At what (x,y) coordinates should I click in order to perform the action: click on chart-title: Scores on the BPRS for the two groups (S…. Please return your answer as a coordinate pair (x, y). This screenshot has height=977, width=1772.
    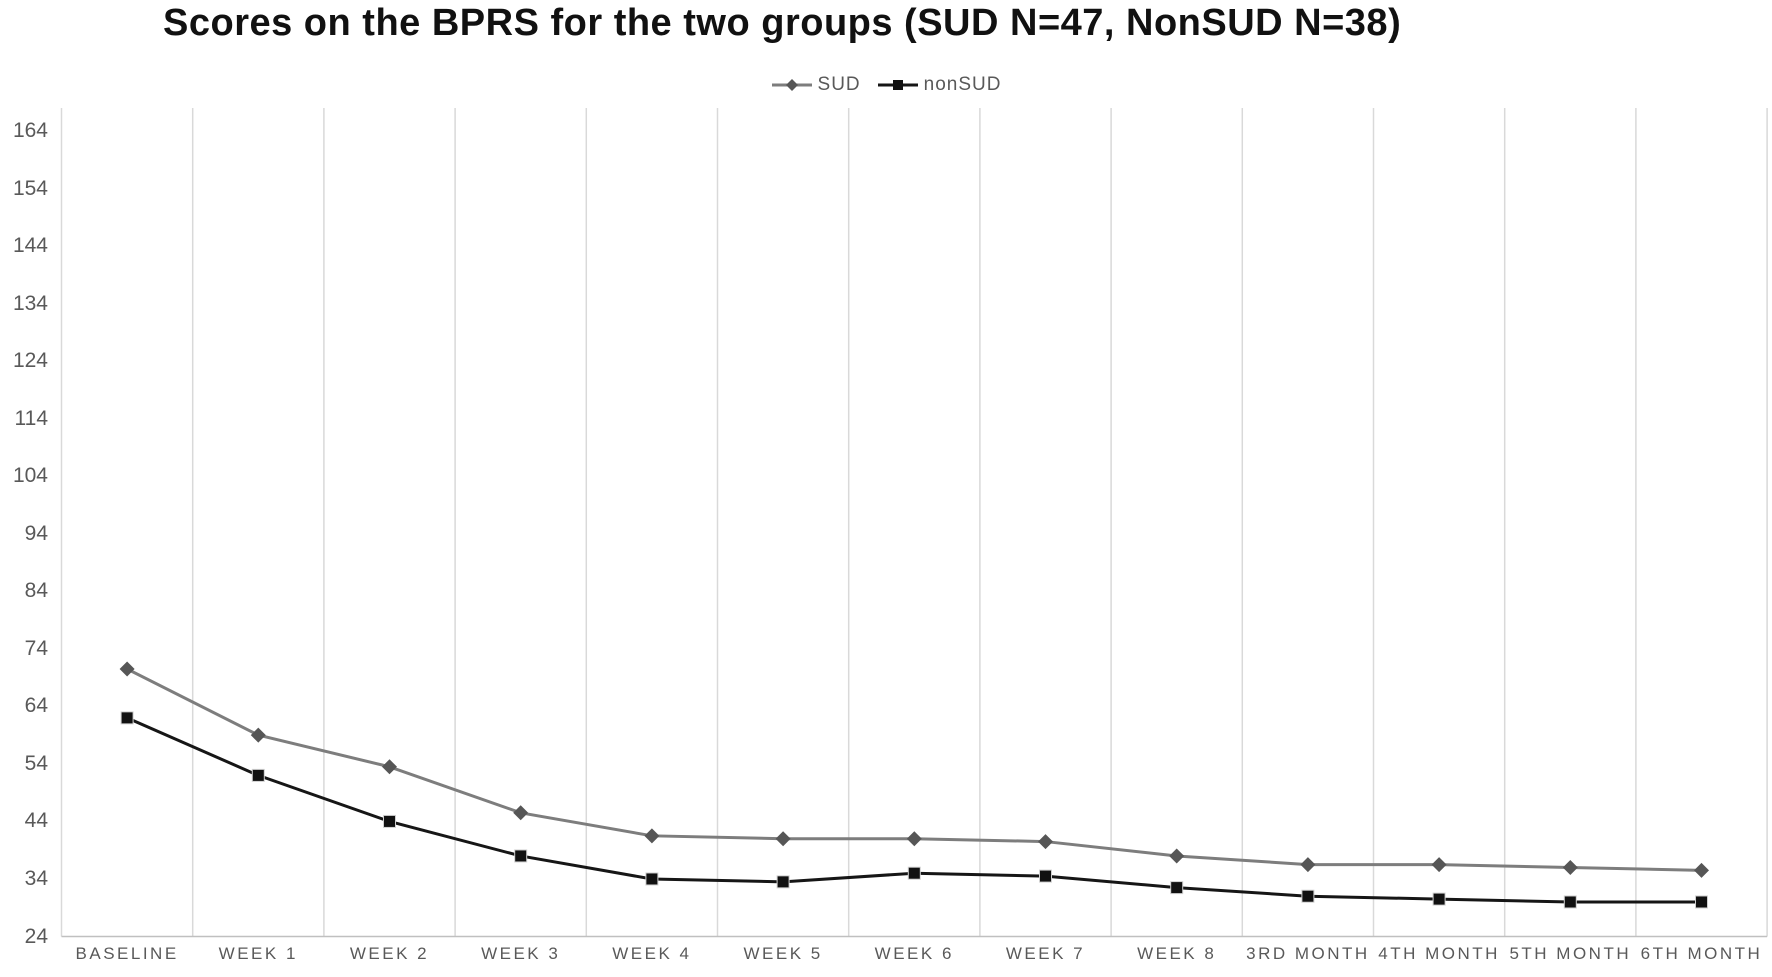
    Looking at the image, I should click on (782, 23).